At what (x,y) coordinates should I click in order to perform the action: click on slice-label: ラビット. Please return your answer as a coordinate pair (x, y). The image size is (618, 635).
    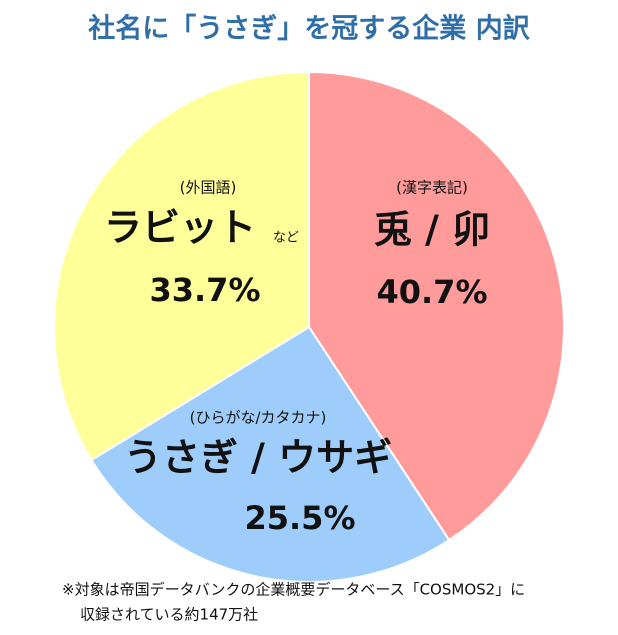
    Looking at the image, I should click on (180, 228).